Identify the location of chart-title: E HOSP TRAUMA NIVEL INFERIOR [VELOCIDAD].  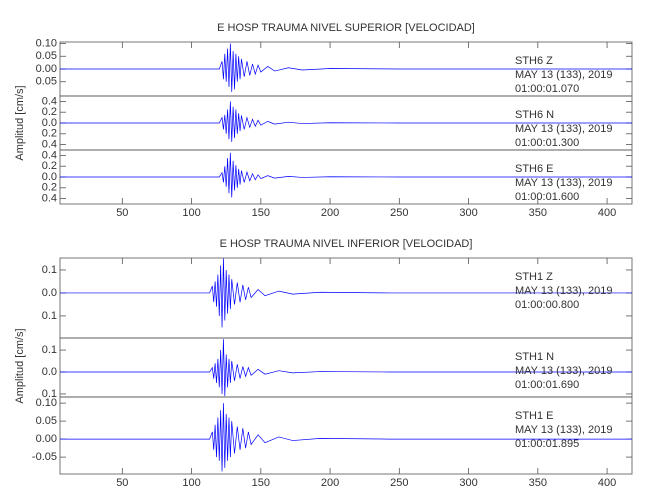
(346, 244).